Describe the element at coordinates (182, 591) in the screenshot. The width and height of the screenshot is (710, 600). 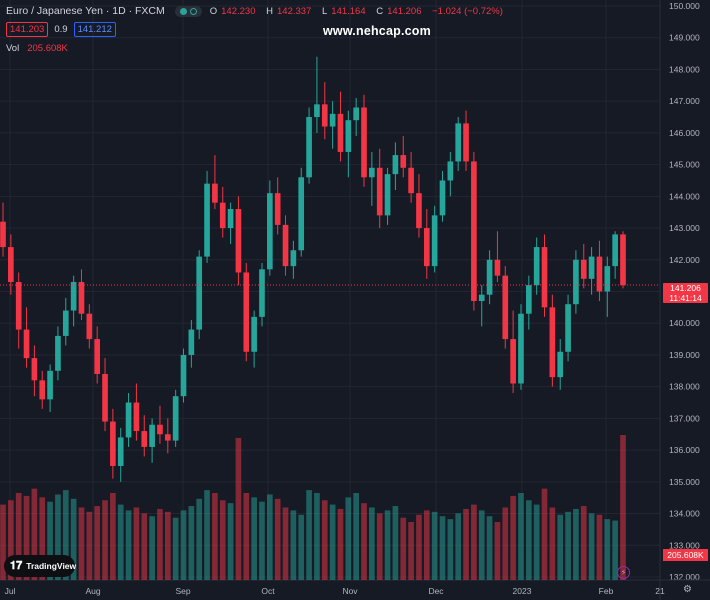
I see `x-tick-label: Sep` at that location.